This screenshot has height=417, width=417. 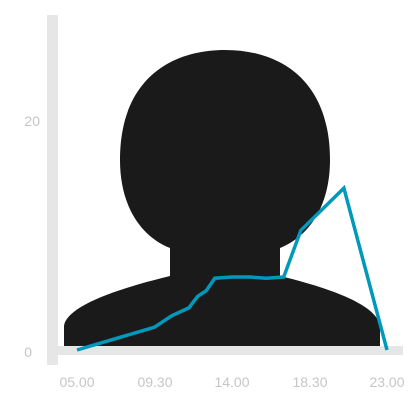 I want to click on x-tick-label-3: 14.00, so click(x=231, y=382).